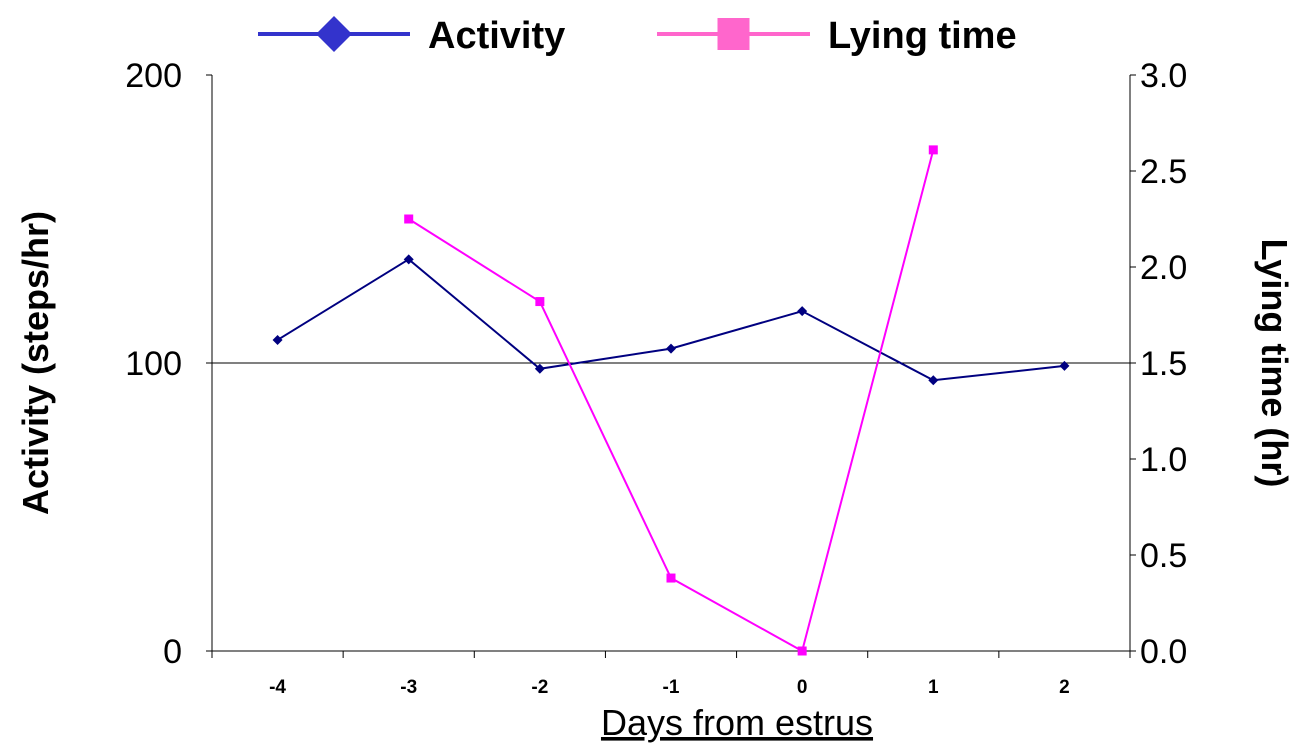 The image size is (1305, 745). I want to click on x-axis-label: Days from estrus, so click(737, 722).